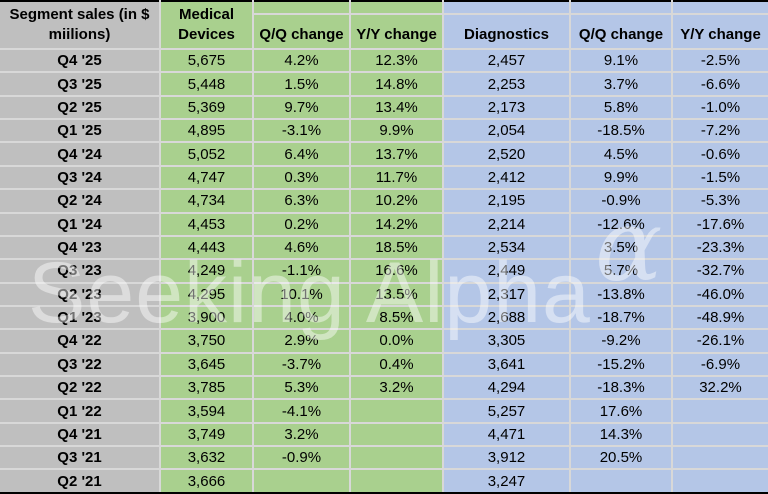  What do you see at coordinates (206, 481) in the screenshot?
I see `medical-devices-value: 3,666` at bounding box center [206, 481].